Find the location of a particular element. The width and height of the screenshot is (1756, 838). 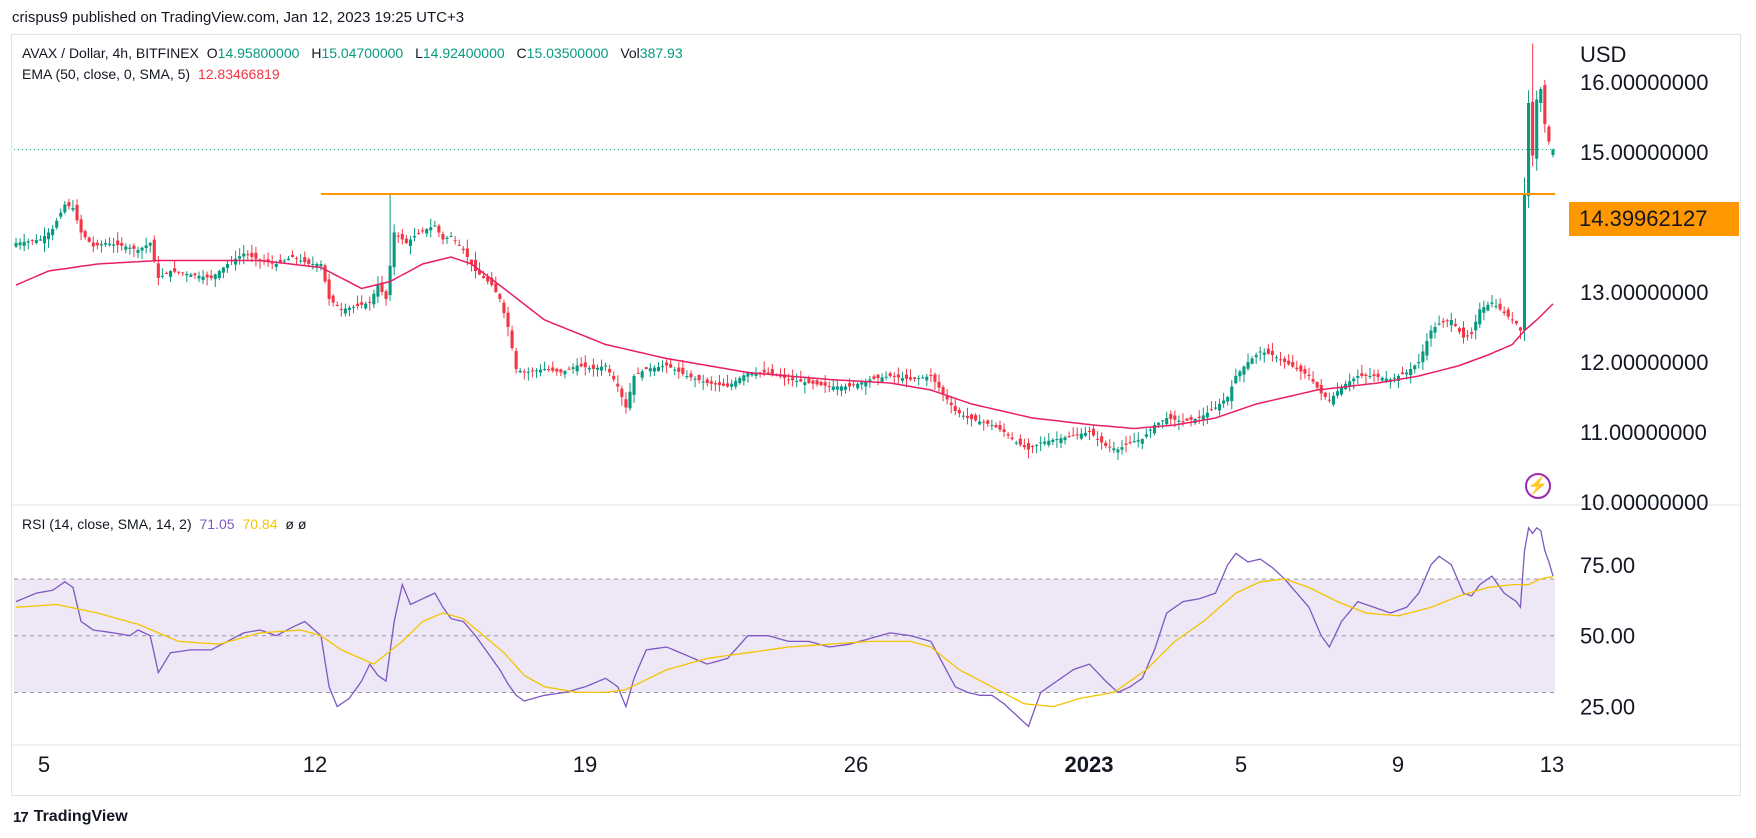

lightning-bolt-icon: ⚡ is located at coordinates (1538, 486).